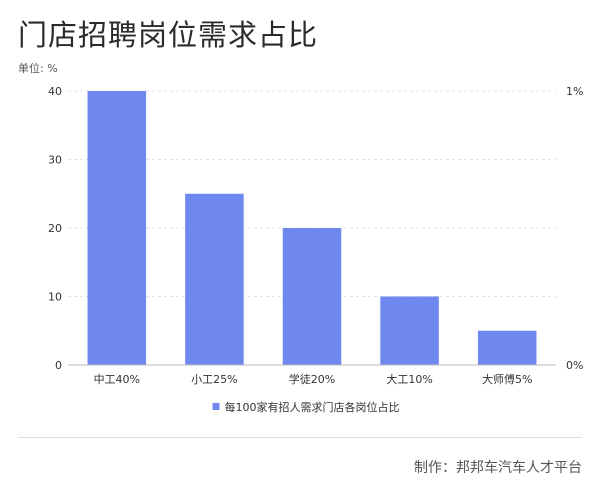 The height and width of the screenshot is (493, 600). What do you see at coordinates (507, 379) in the screenshot?
I see `x-tick-label: 大师傅5%` at bounding box center [507, 379].